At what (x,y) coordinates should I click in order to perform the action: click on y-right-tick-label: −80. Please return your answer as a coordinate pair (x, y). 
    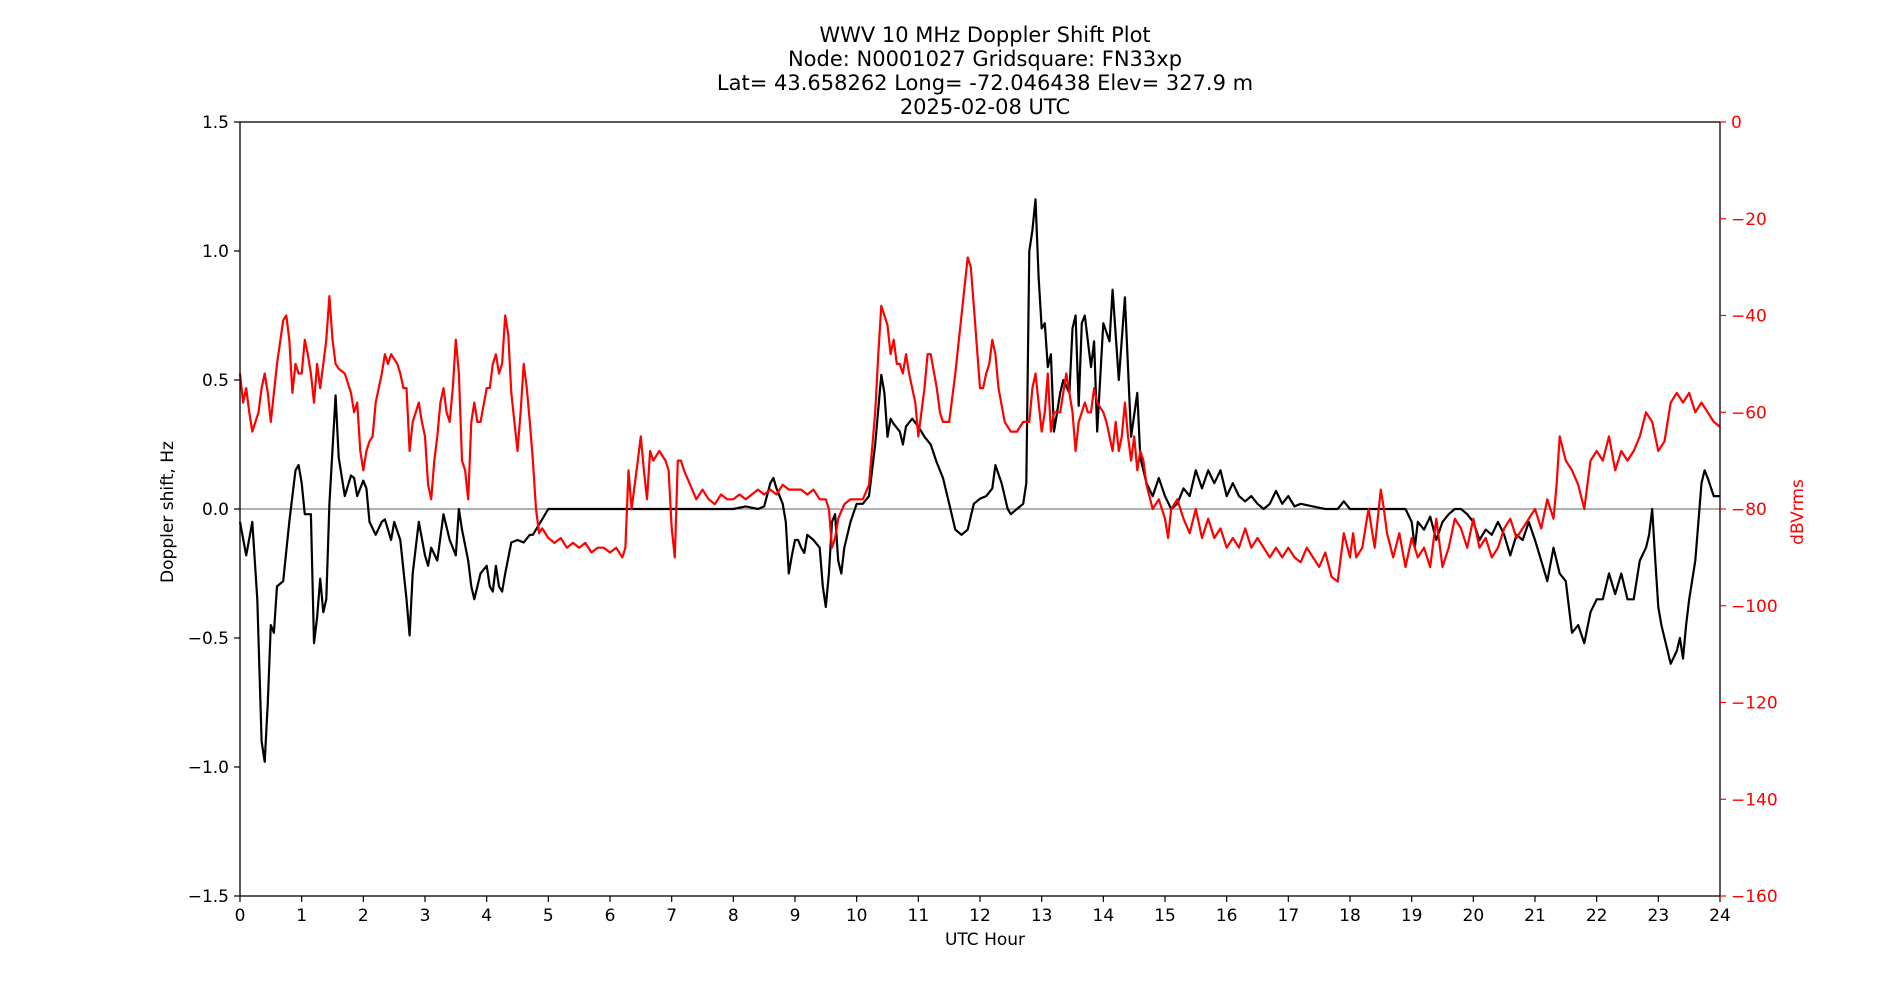
    Looking at the image, I should click on (1749, 510).